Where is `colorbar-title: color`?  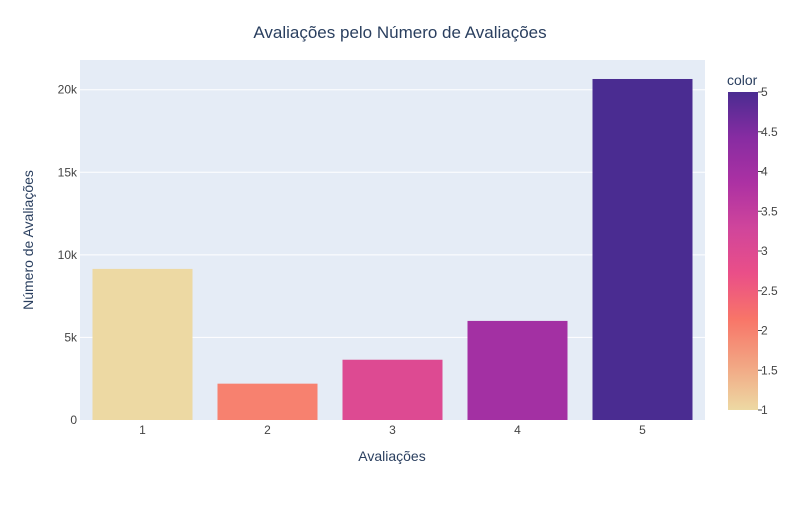 colorbar-title: color is located at coordinates (742, 80).